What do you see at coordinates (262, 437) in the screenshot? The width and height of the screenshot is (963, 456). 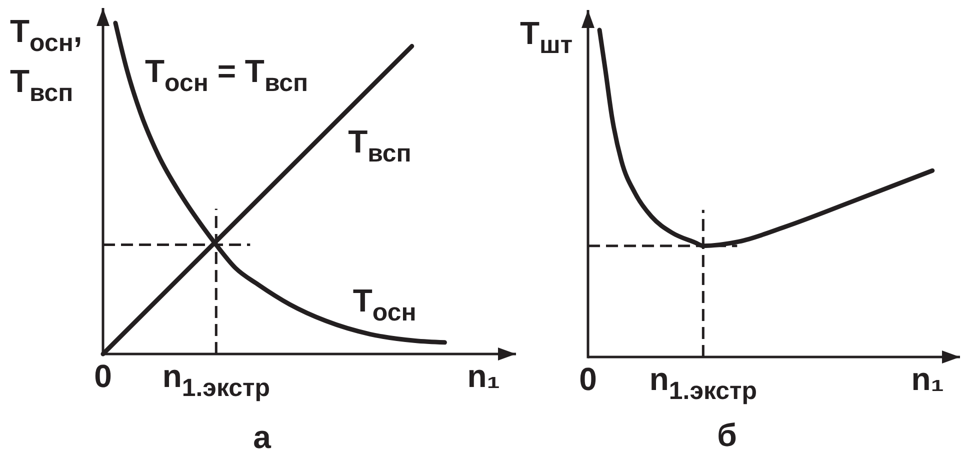 I see `text: а` at bounding box center [262, 437].